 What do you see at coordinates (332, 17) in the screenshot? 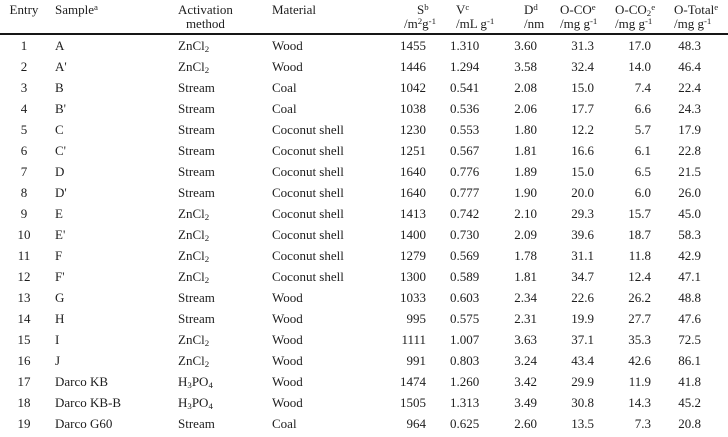
I see `column-header-material: Material` at bounding box center [332, 17].